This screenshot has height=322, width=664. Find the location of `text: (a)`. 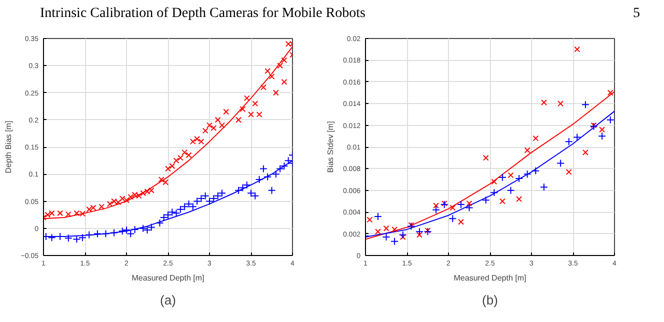

text: (a) is located at coordinates (168, 300).